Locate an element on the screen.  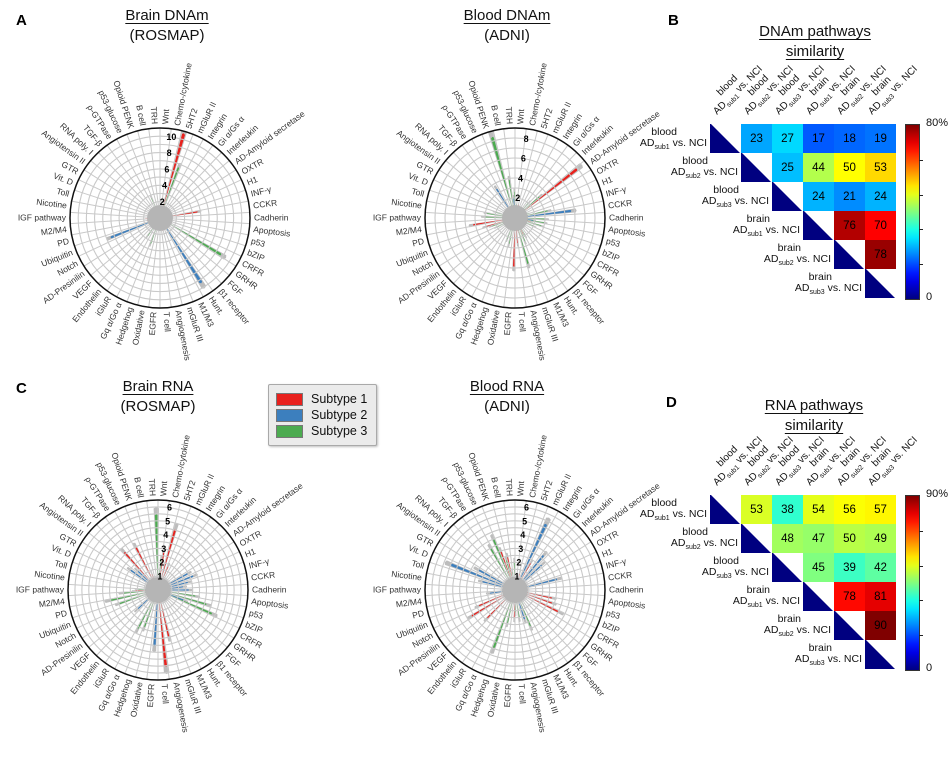
blood-dnam-title-line2: (ADNI) is located at coordinates (507, 36).